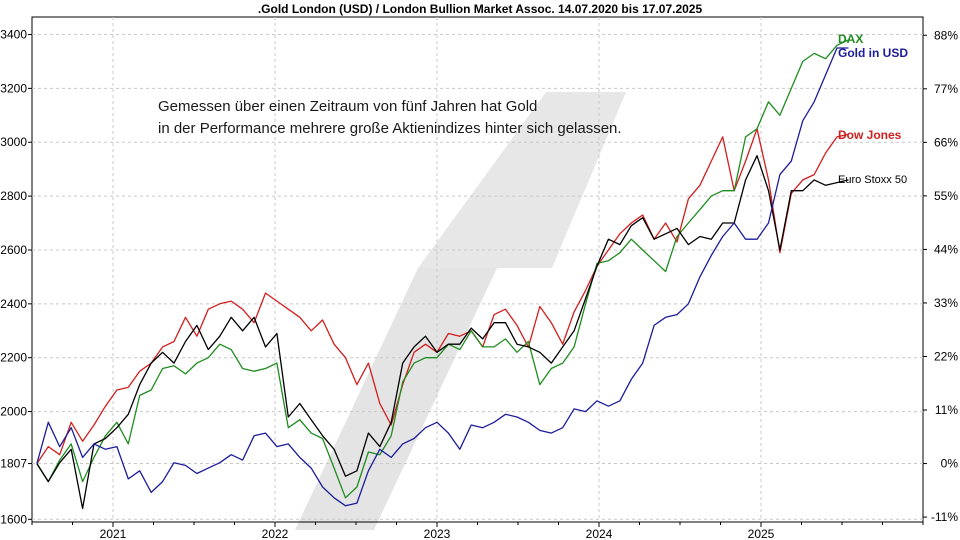 The width and height of the screenshot is (960, 540). I want to click on left-tick-label: 3200, so click(13, 88).